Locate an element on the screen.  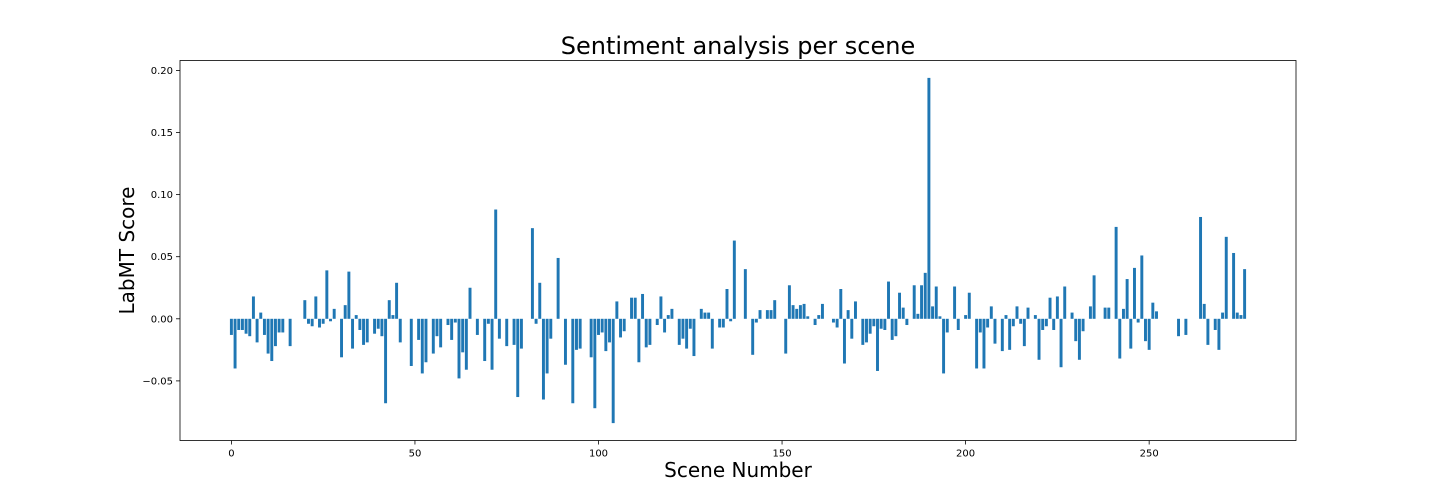
x-axis-label: Scene Number is located at coordinates (738, 470).